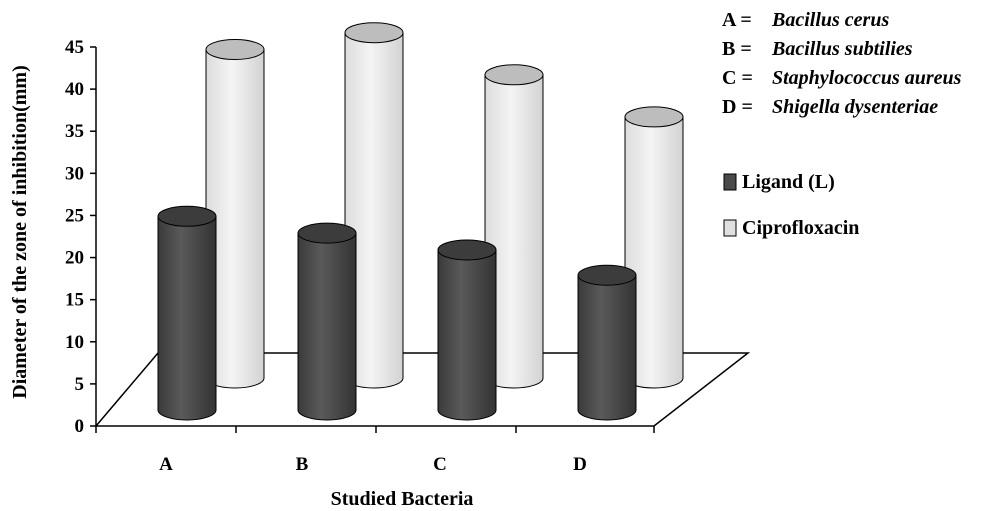 The image size is (1004, 511). What do you see at coordinates (81, 237) in the screenshot?
I see `y-axis: 0 5 10 15 20 25 30 35 40 45` at bounding box center [81, 237].